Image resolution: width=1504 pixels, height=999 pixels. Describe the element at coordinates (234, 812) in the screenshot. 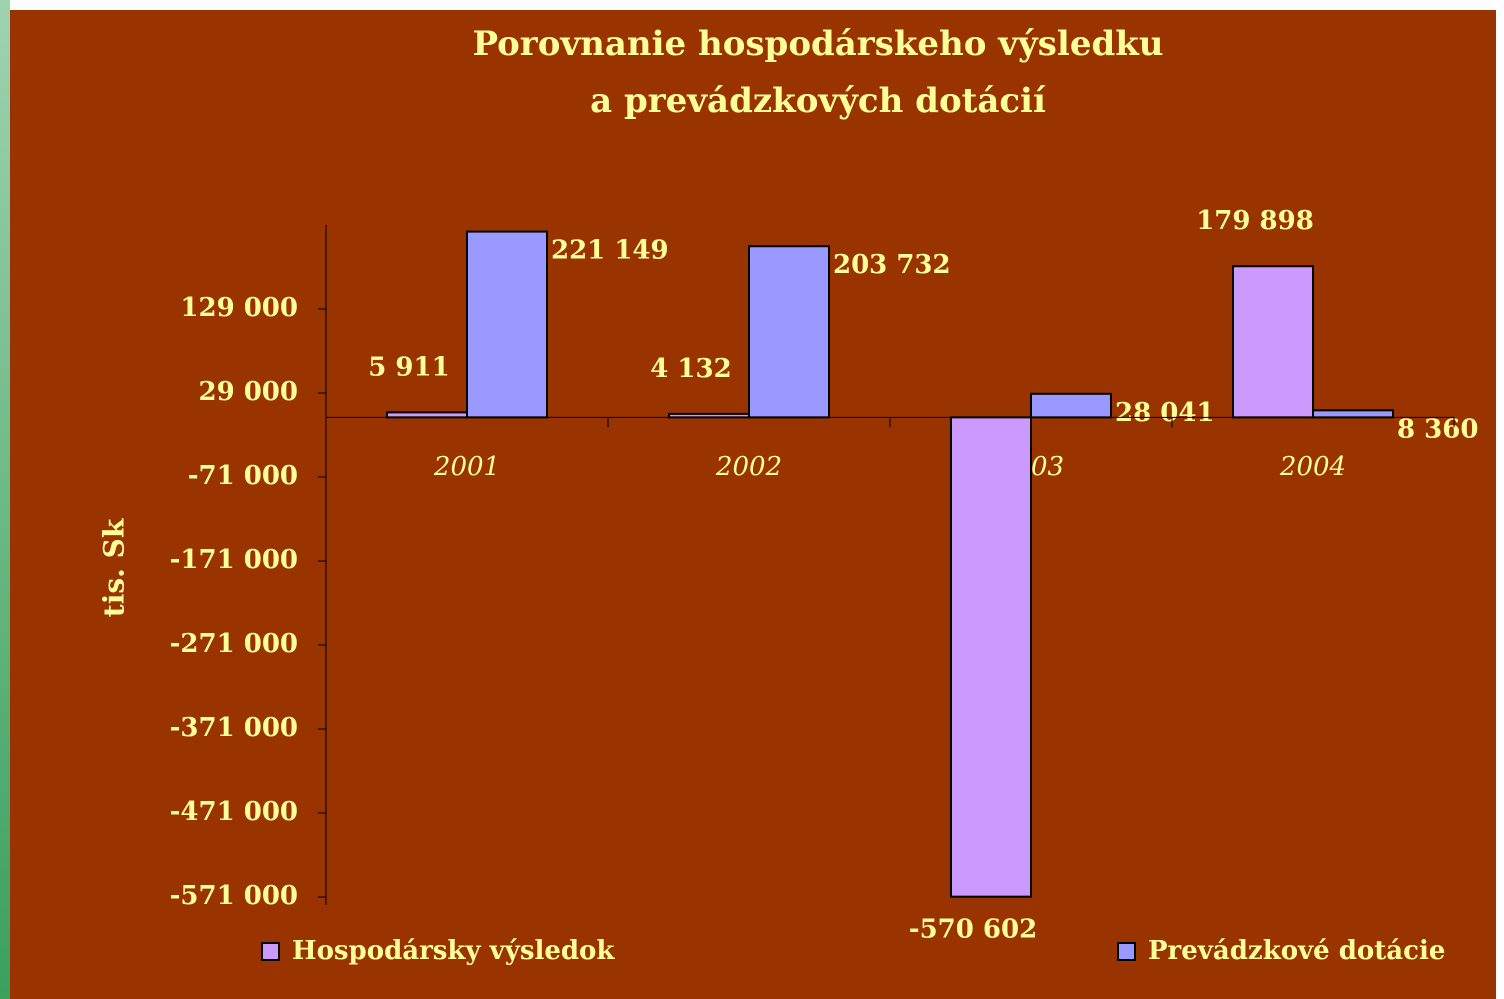

I see `y-tick-label: -471 000` at that location.